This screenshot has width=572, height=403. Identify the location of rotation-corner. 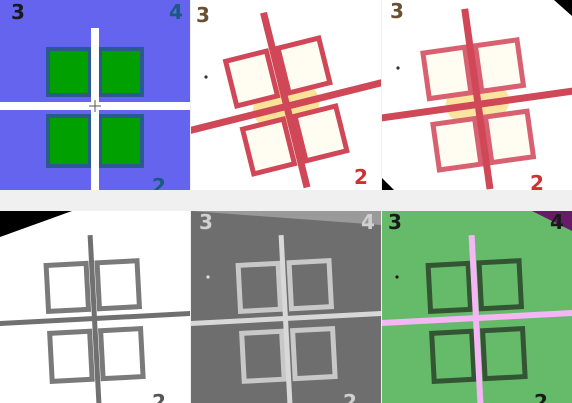
(36, 224).